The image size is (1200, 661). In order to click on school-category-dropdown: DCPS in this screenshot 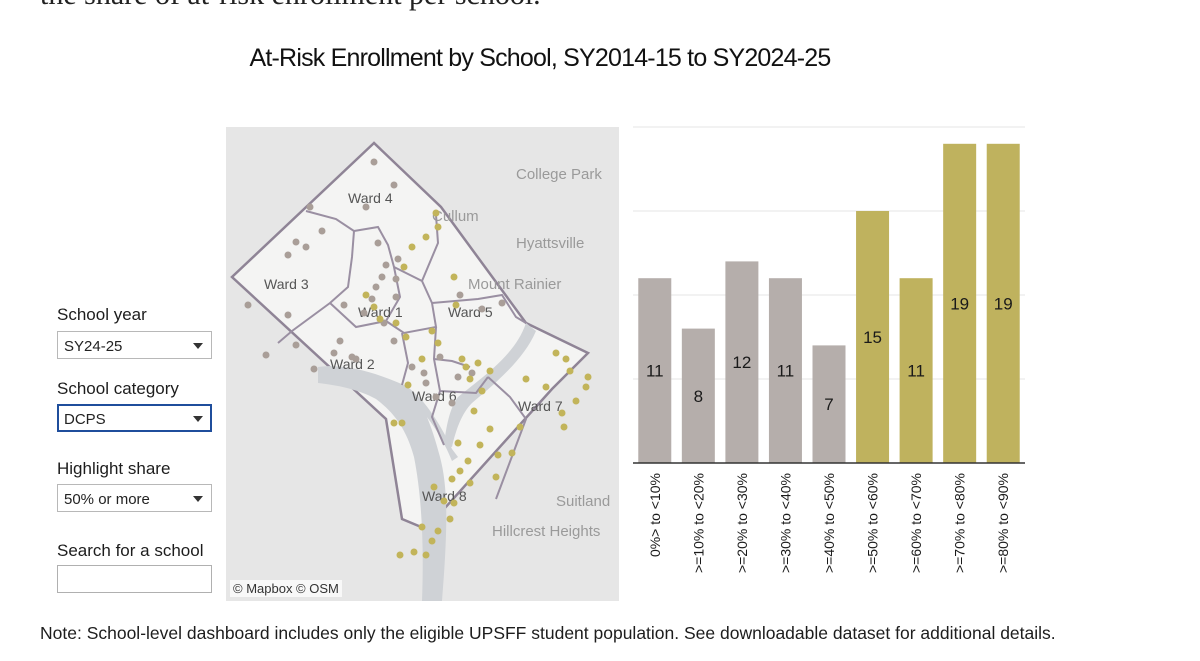, I will do `click(134, 418)`.